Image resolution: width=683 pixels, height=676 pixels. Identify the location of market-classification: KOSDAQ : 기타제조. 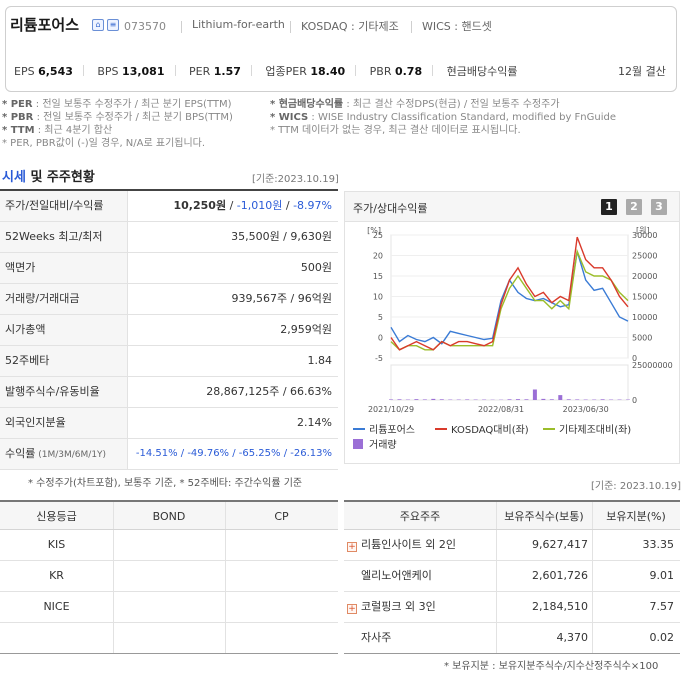
(350, 26).